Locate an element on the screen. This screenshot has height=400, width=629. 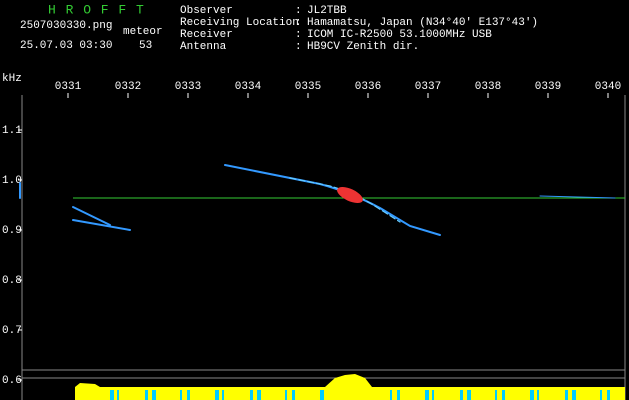
info-label: Receiver is located at coordinates (206, 35).